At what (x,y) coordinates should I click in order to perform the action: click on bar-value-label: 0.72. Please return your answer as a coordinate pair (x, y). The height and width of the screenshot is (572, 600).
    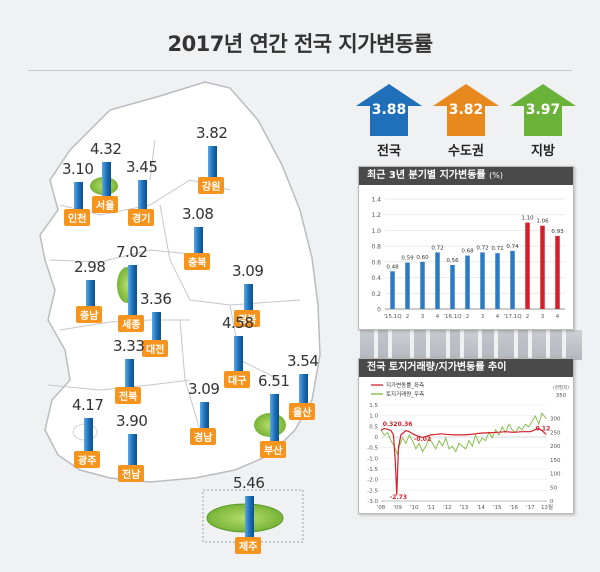
    Looking at the image, I should click on (437, 248).